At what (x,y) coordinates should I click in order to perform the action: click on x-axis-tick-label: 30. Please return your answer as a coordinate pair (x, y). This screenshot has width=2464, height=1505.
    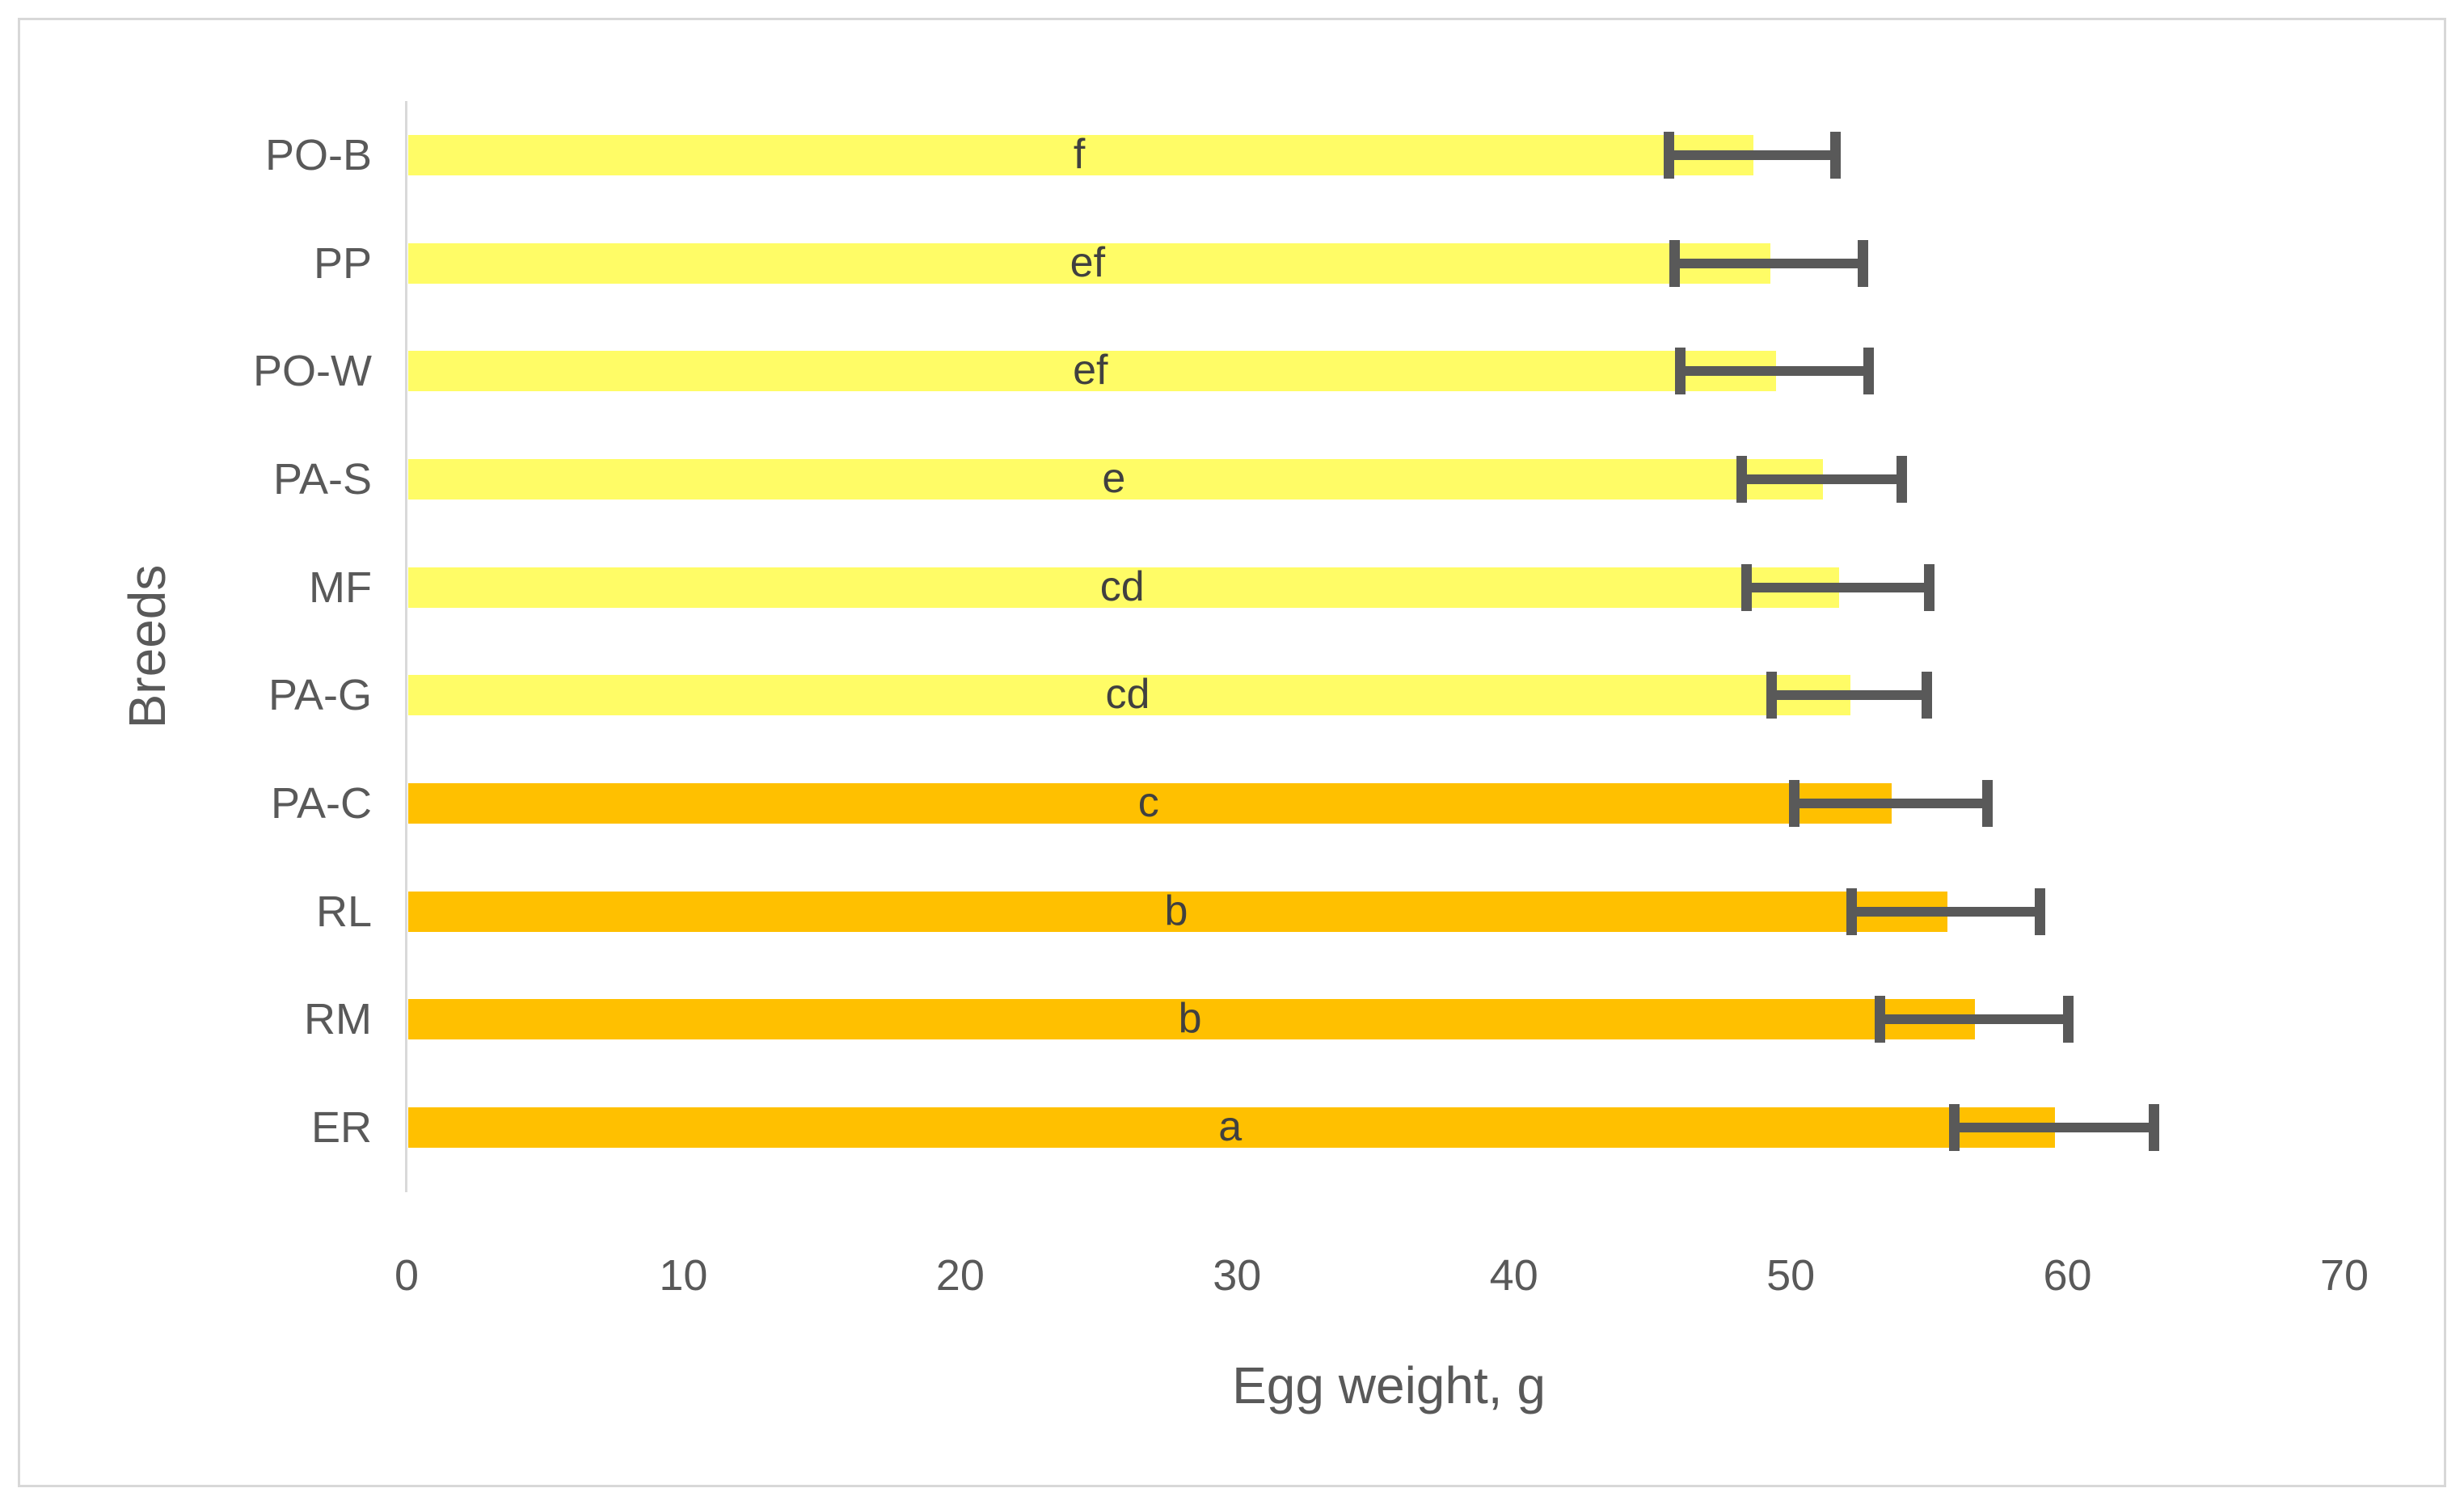
    Looking at the image, I should click on (1238, 1276).